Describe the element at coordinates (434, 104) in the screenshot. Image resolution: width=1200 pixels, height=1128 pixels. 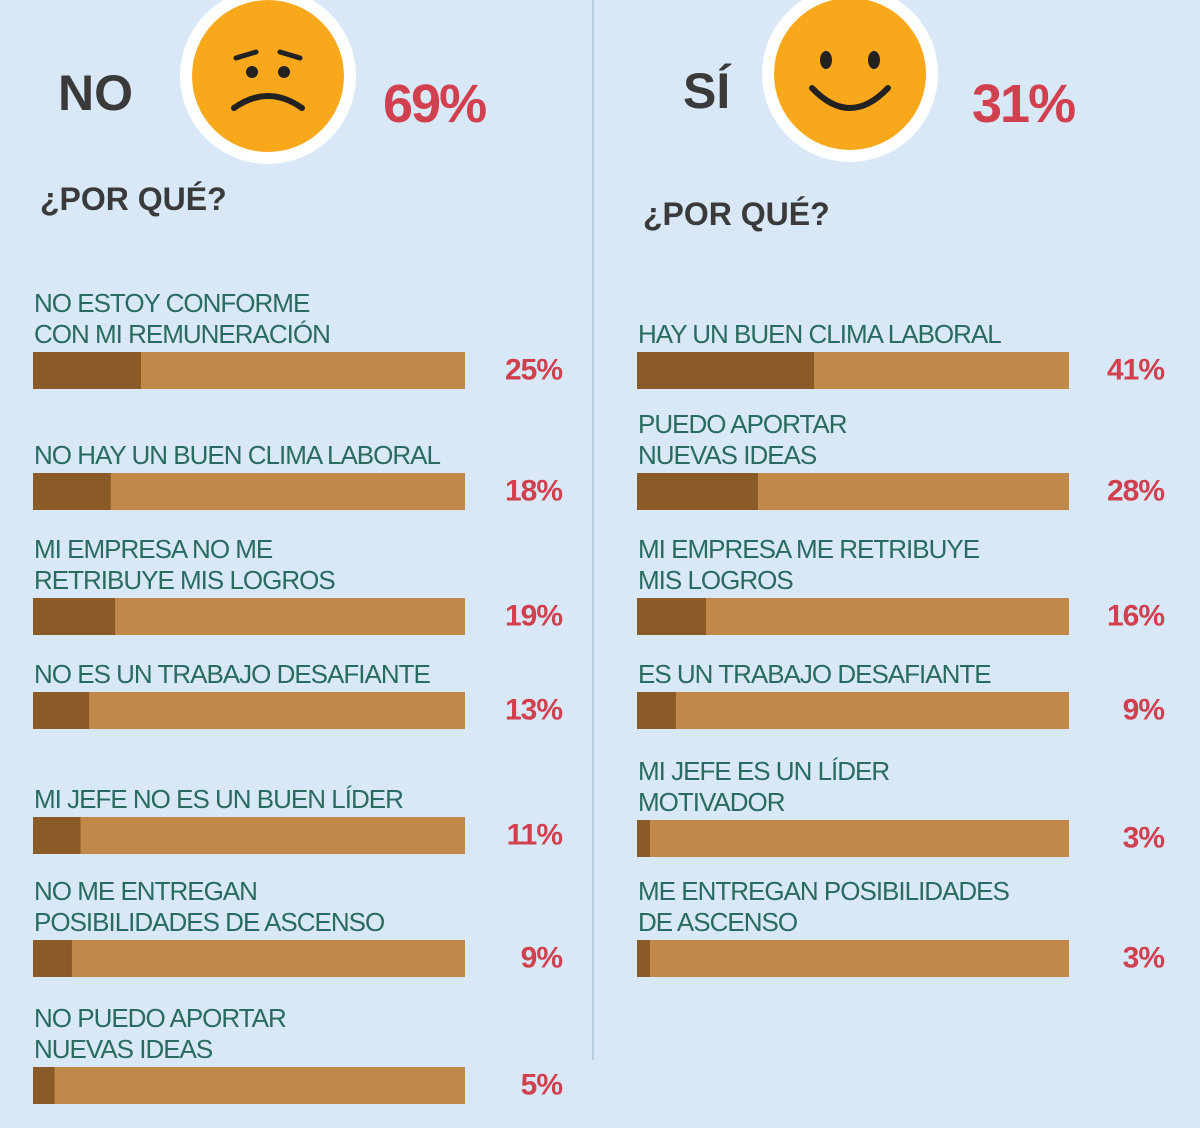
I see `total-label: 69%` at that location.